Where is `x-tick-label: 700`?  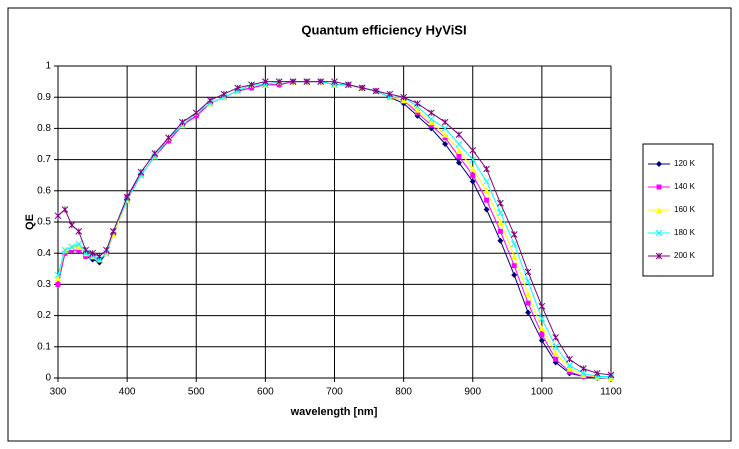 x-tick-label: 700 is located at coordinates (334, 392).